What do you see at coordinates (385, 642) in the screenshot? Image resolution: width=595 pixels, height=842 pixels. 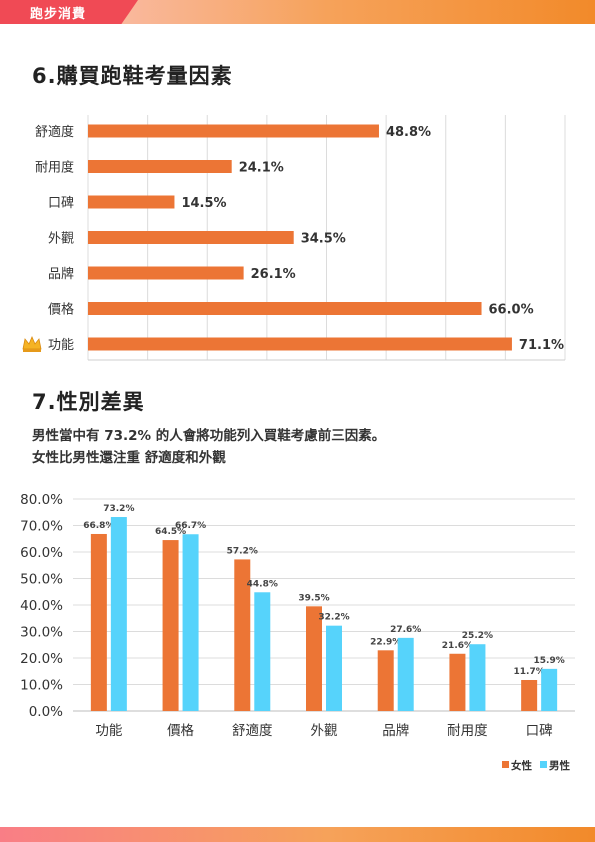 I see `data-label: 22.9%` at bounding box center [385, 642].